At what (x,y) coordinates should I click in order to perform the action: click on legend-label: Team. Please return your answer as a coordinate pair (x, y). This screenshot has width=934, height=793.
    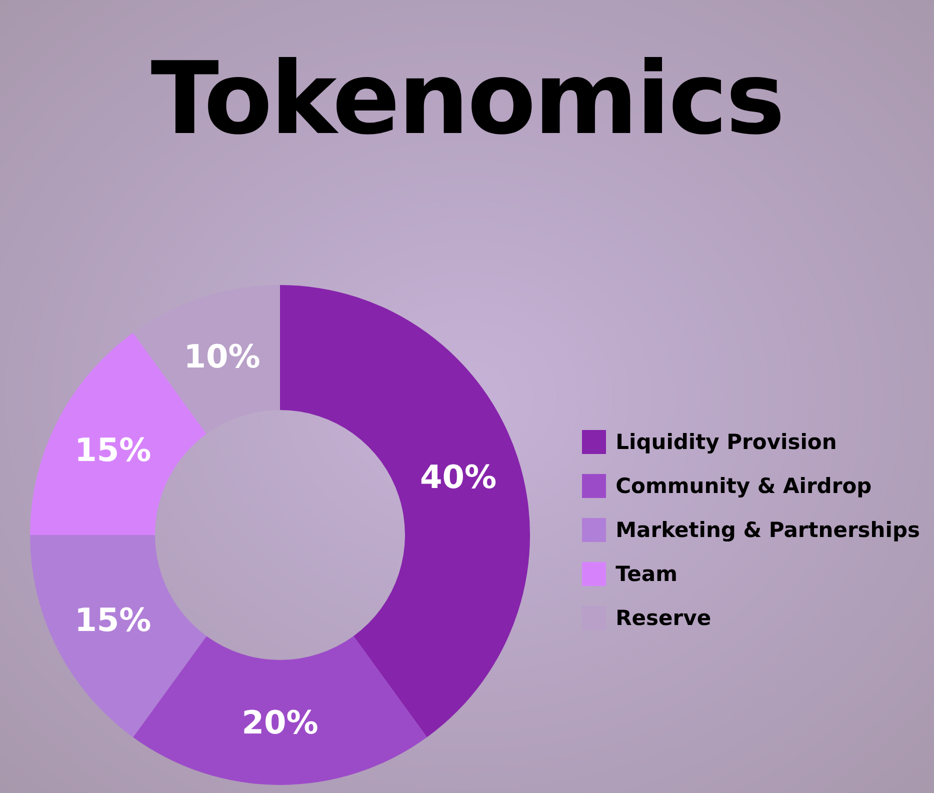
    Looking at the image, I should click on (647, 574).